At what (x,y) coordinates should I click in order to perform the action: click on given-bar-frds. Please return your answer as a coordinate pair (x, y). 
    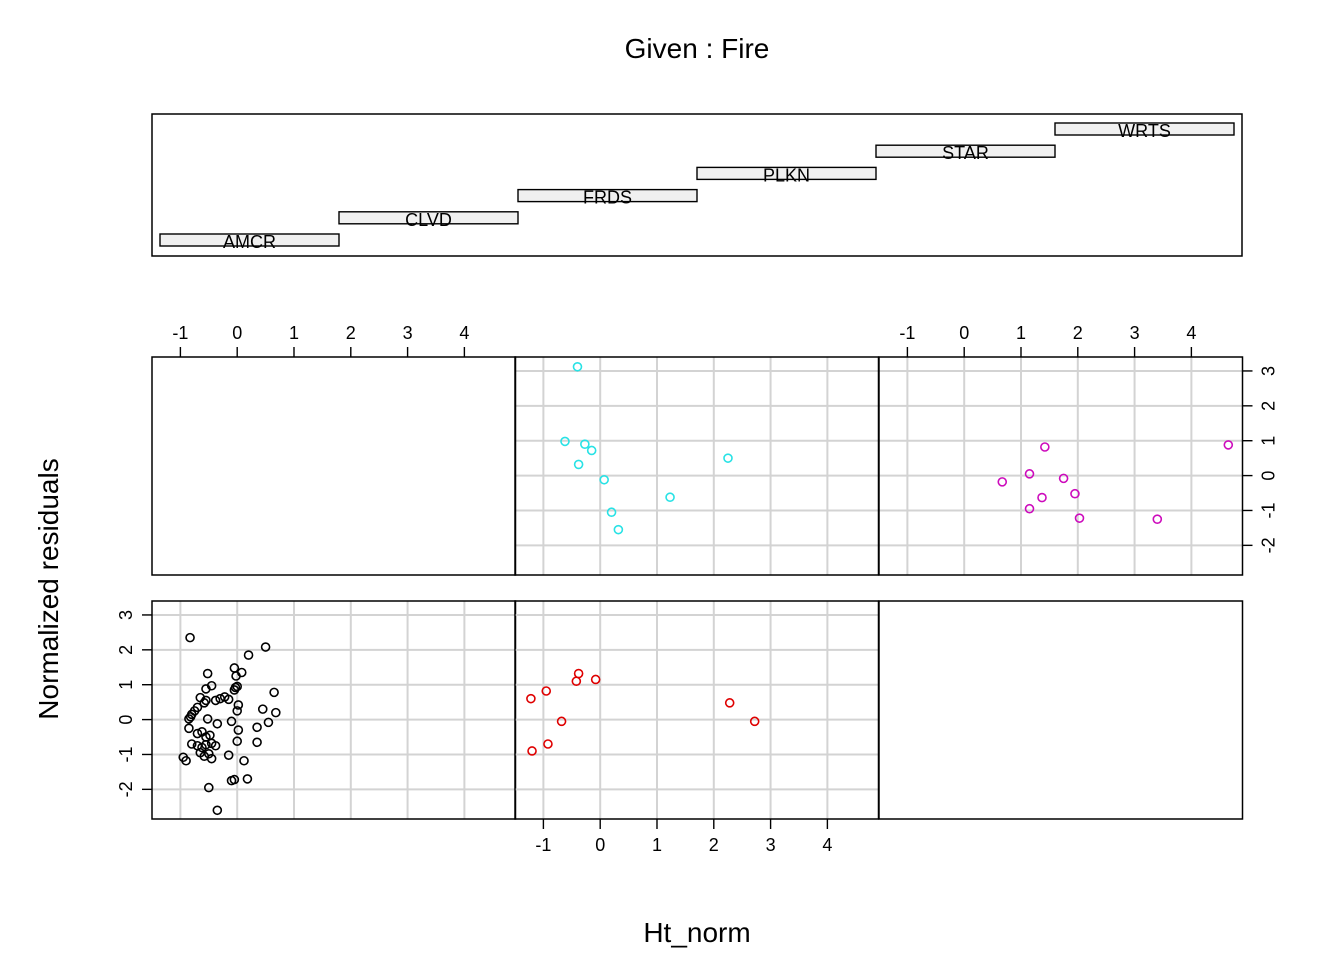
    Looking at the image, I should click on (607, 195).